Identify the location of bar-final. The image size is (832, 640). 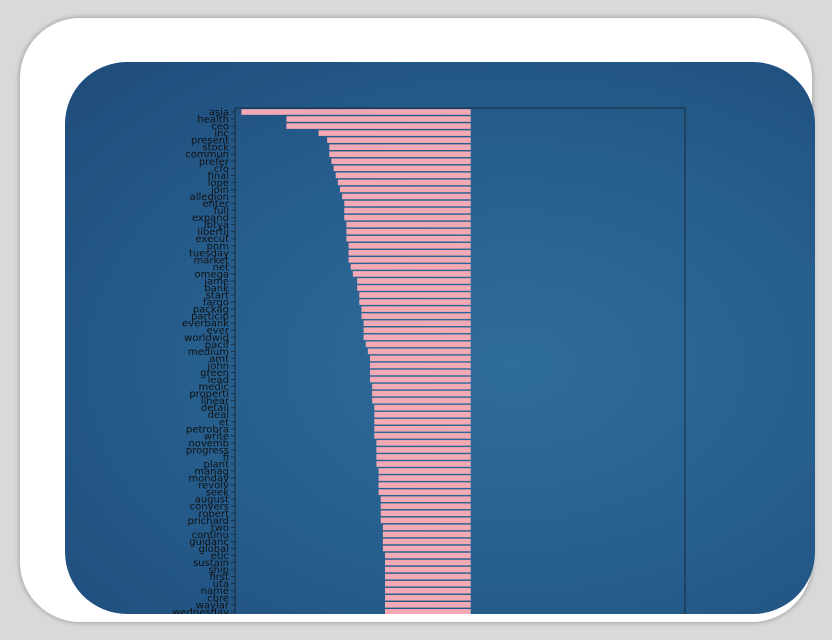
(403, 175).